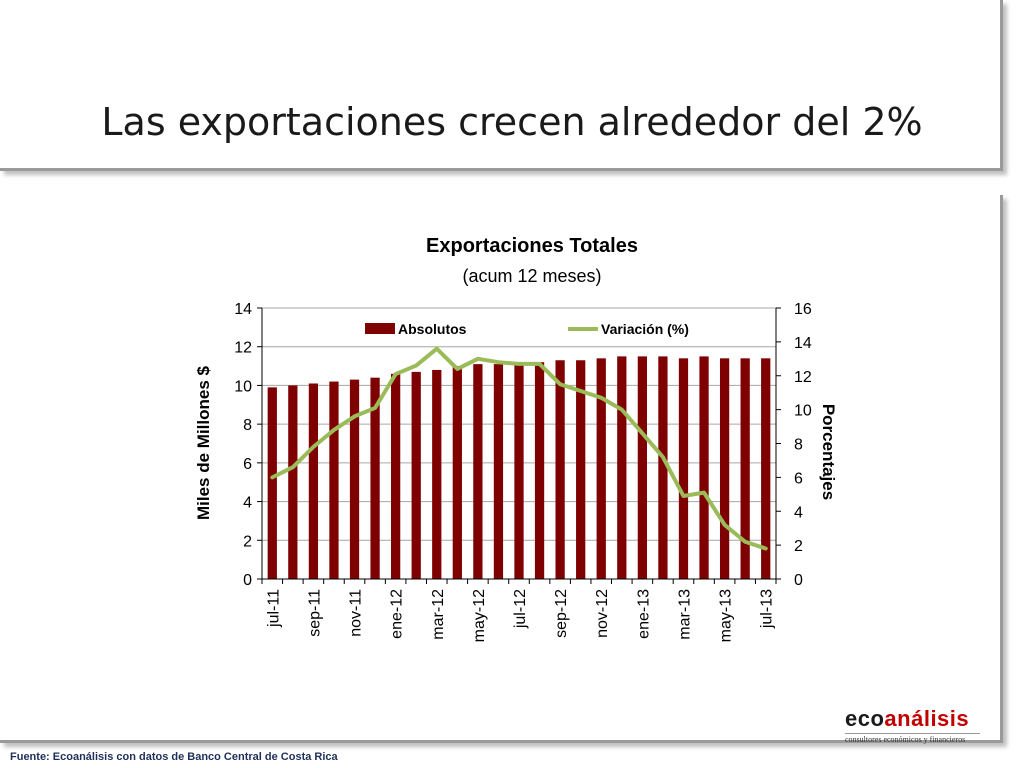 The image size is (1024, 768). I want to click on legend: Absolutos Variación (%), so click(527, 329).